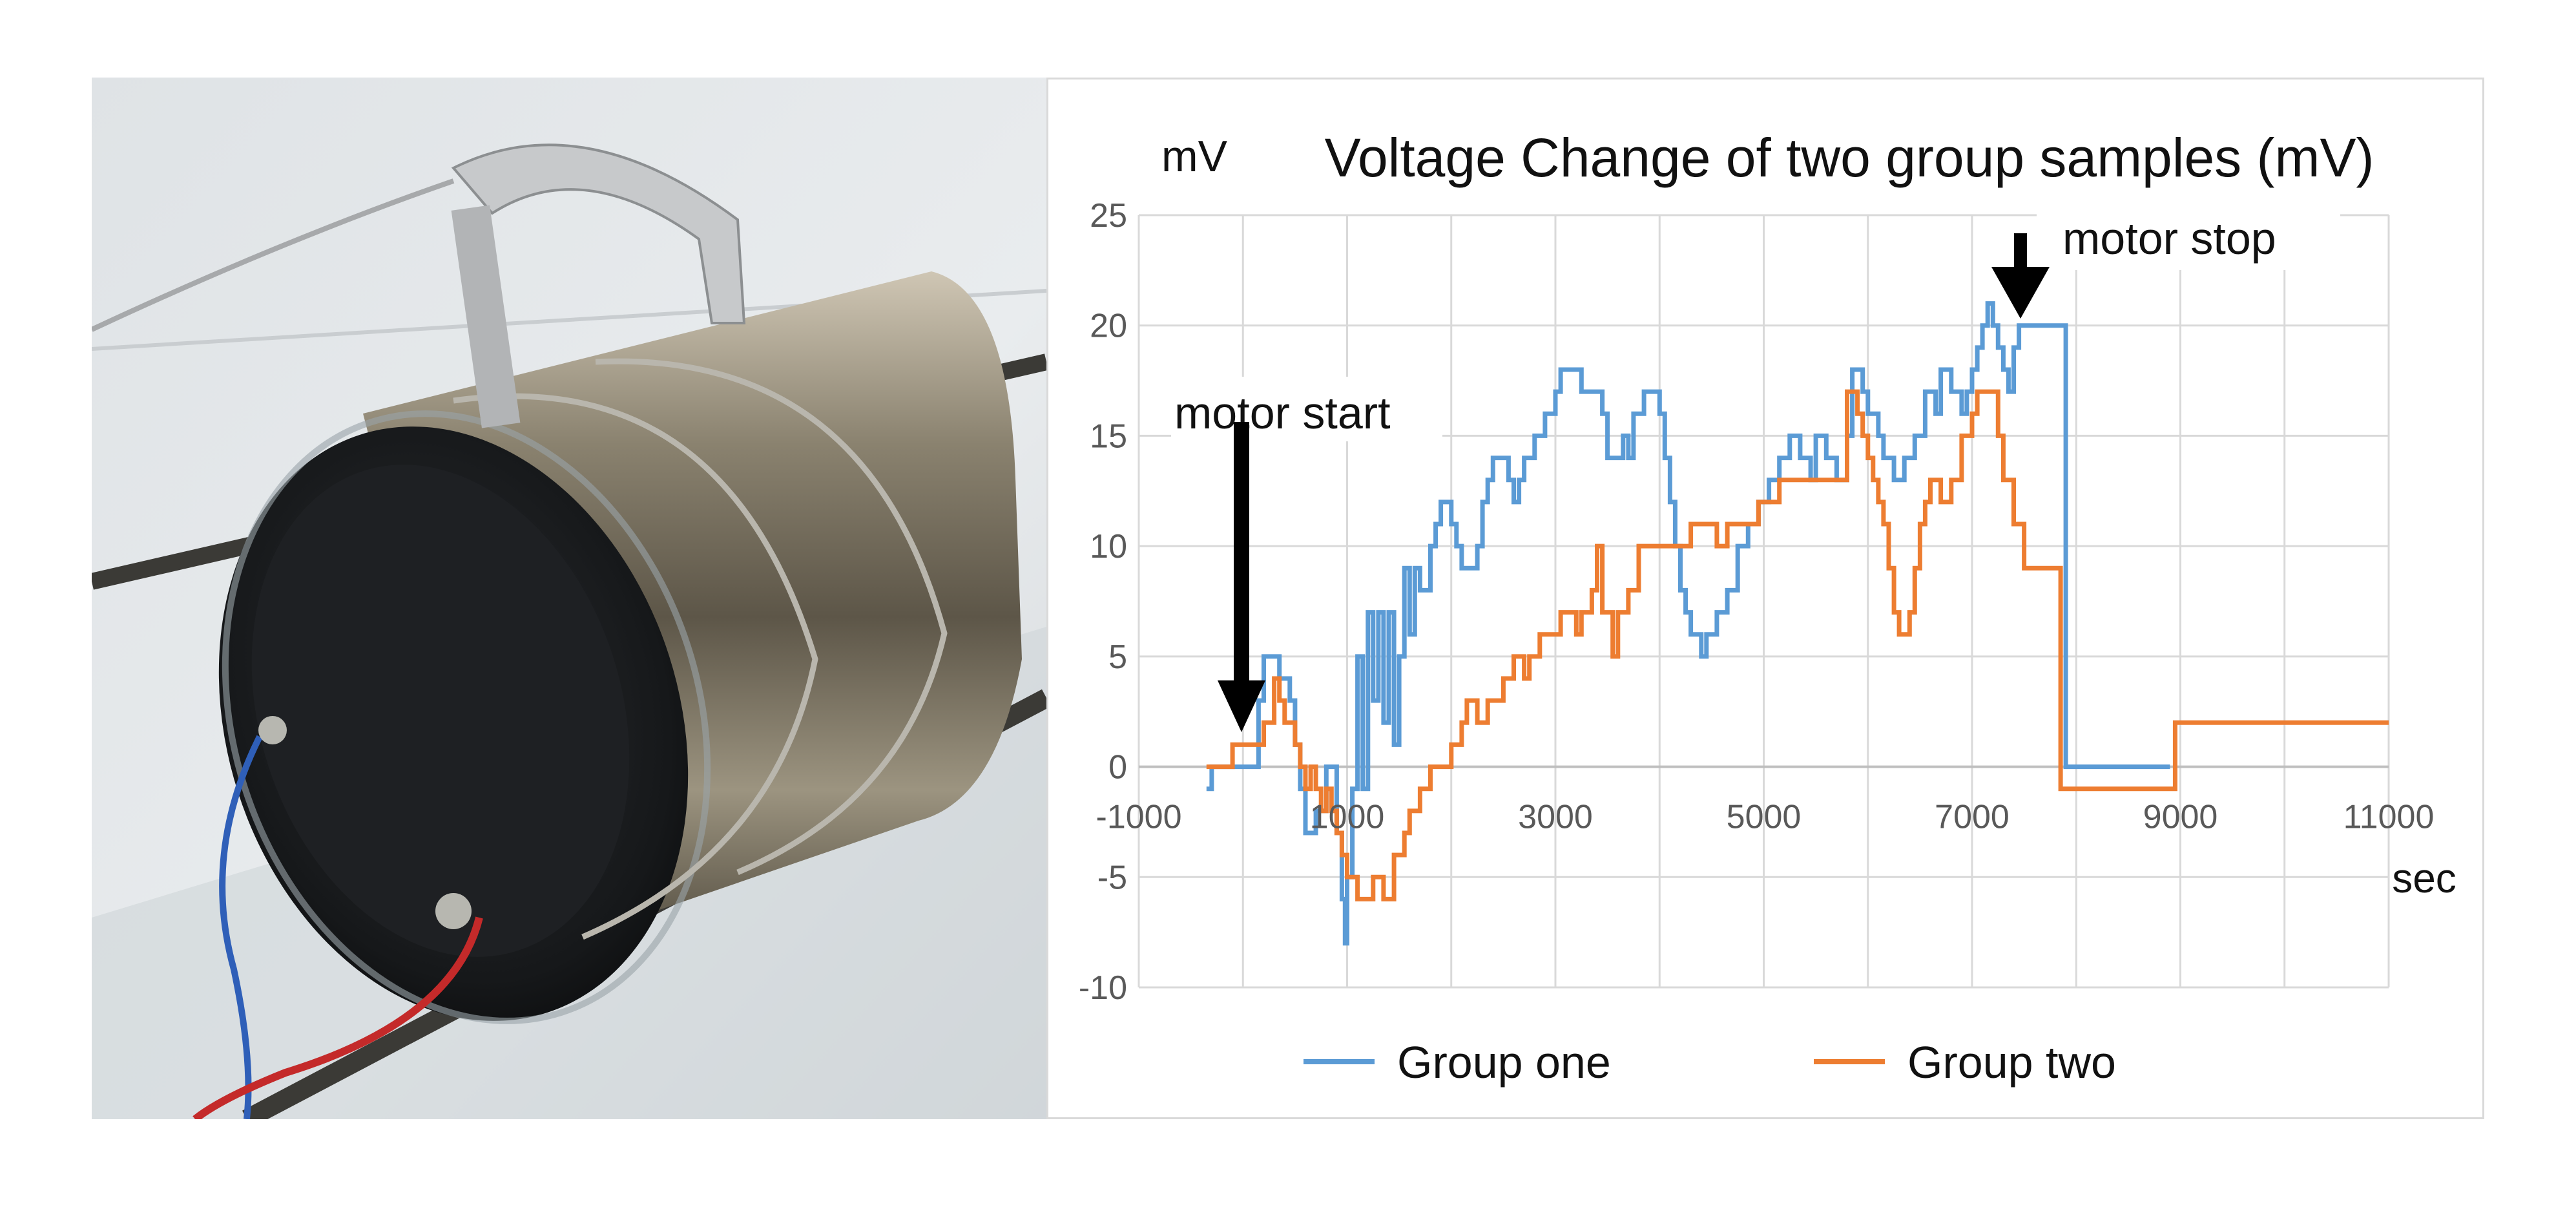  I want to click on legend: Group one Group two, so click(1710, 1063).